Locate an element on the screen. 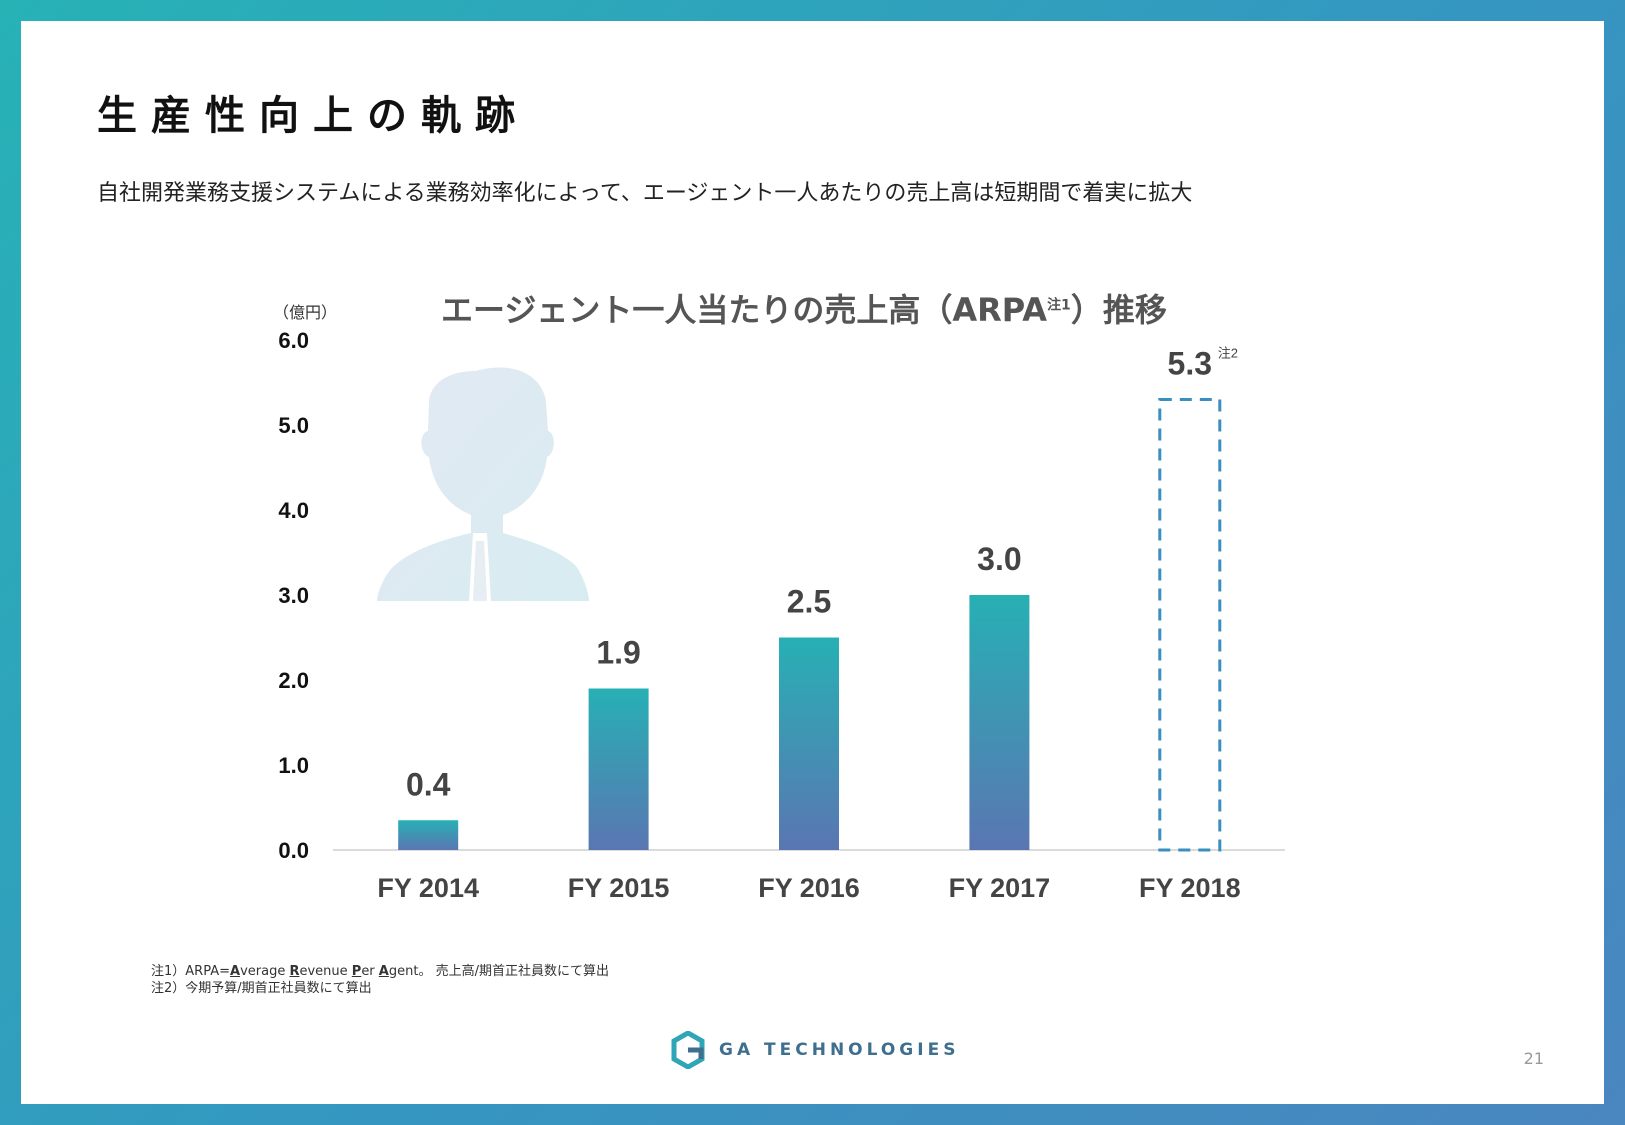  data-label: 0.4 is located at coordinates (428, 784).